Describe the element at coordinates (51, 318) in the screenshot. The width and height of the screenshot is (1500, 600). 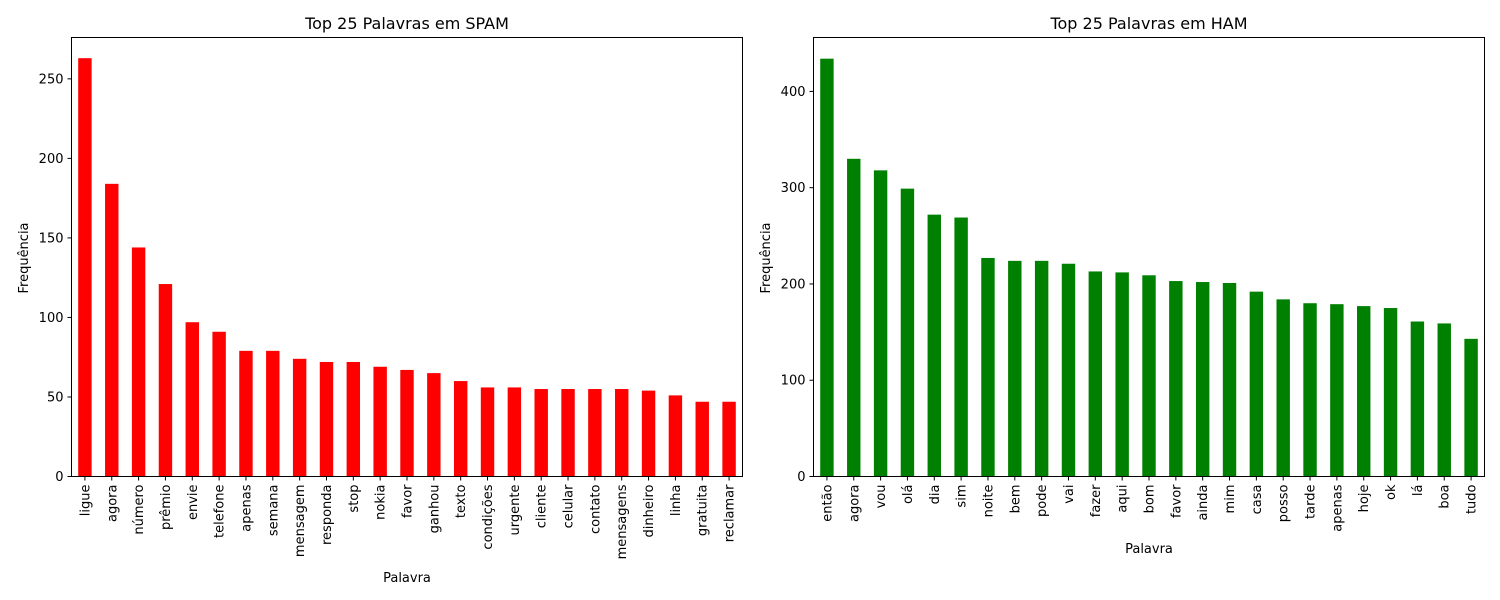
I see `spam-y-tick-label-2: 100` at that location.